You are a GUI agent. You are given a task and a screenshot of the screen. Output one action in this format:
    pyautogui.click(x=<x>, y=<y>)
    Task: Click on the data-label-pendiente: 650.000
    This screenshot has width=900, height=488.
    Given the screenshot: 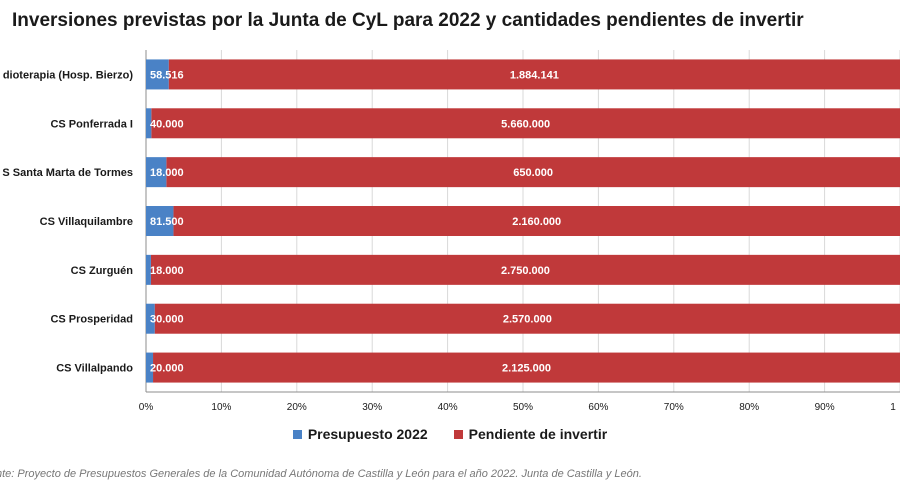 What is the action you would take?
    pyautogui.click(x=533, y=173)
    